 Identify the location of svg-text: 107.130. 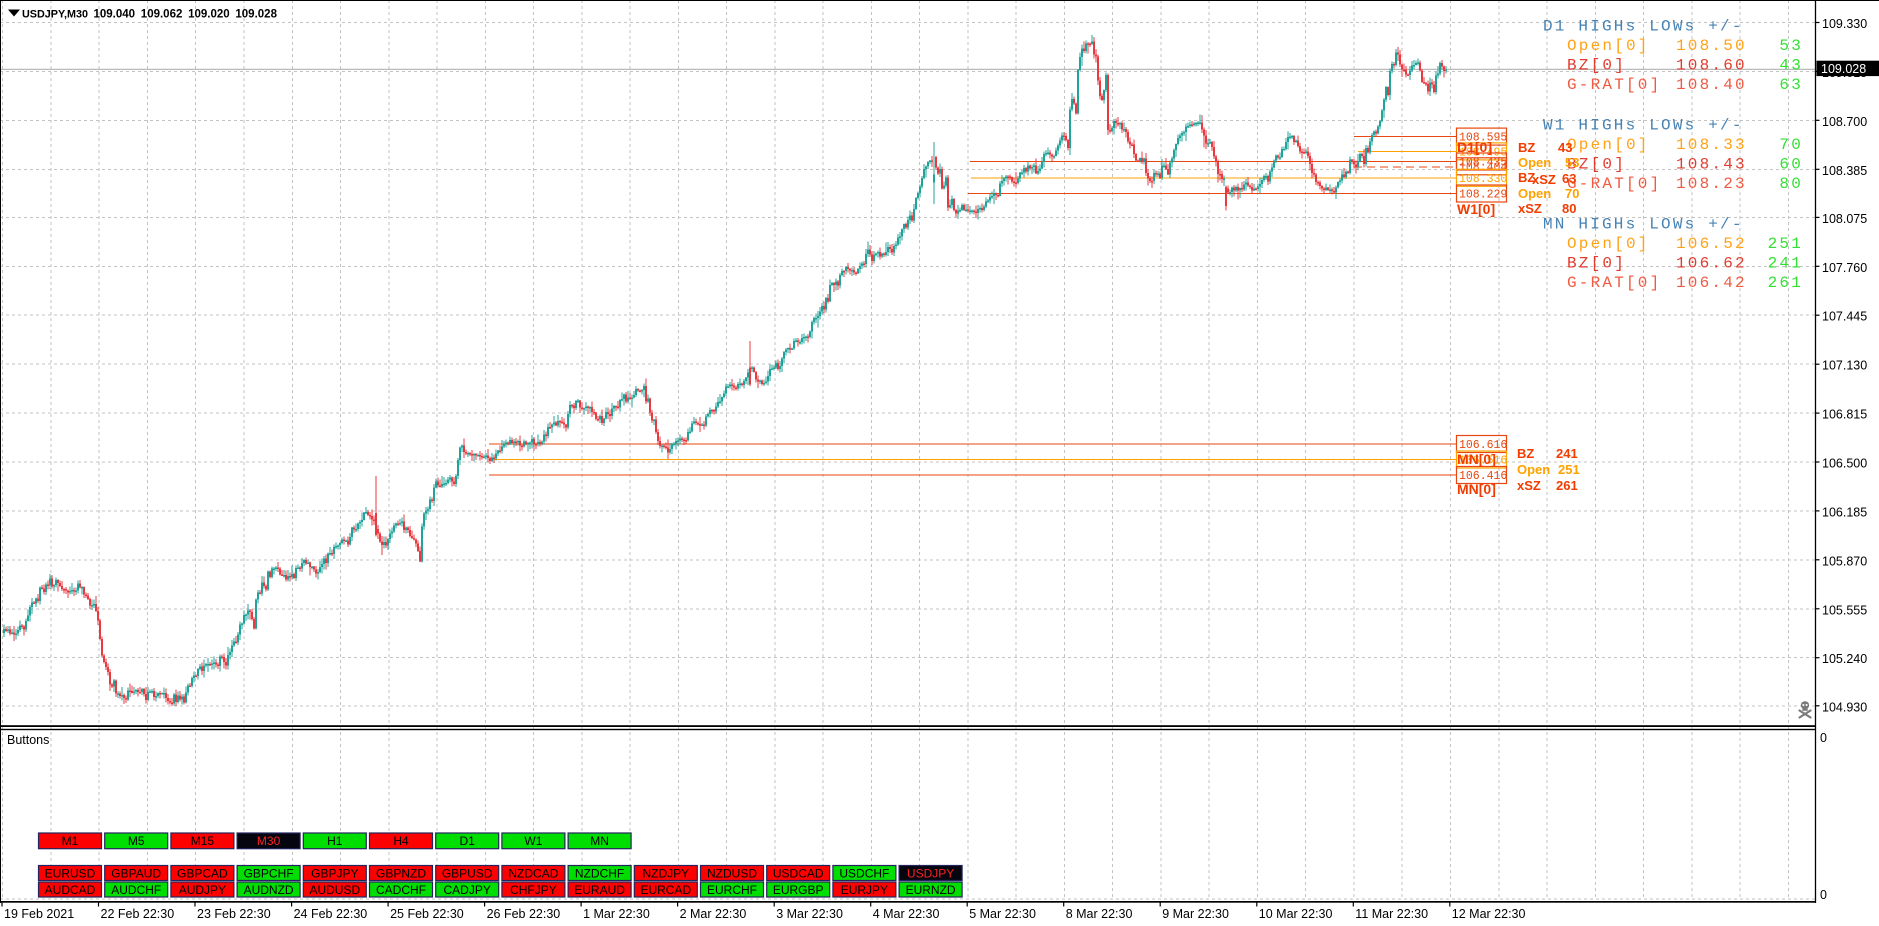
(1844, 366).